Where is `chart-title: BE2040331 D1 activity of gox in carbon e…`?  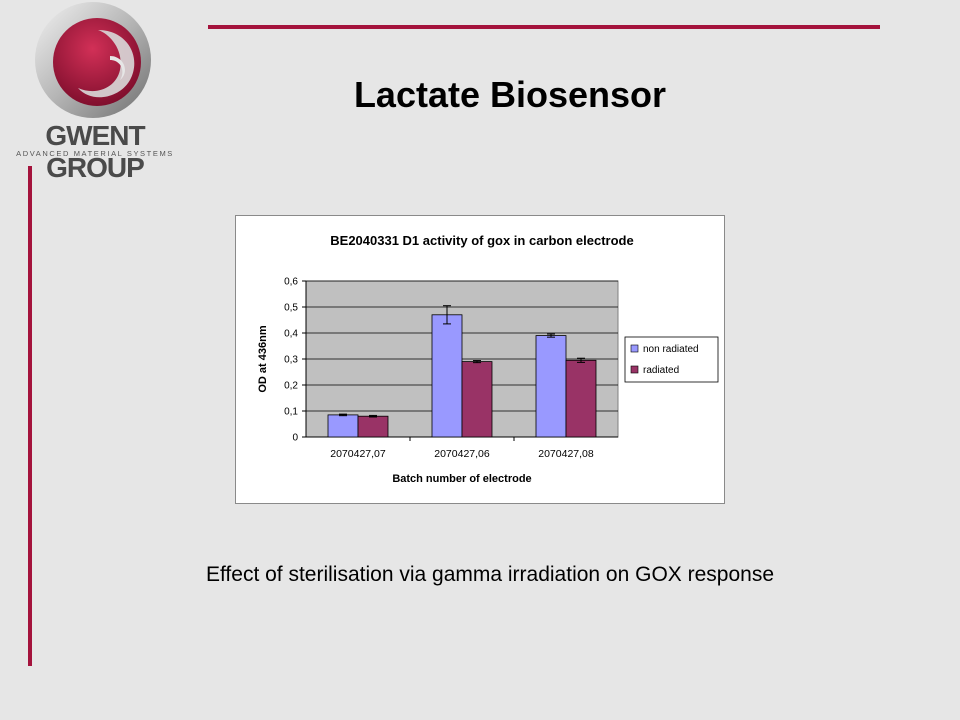
chart-title: BE2040331 D1 activity of gox in carbon e… is located at coordinates (481, 240).